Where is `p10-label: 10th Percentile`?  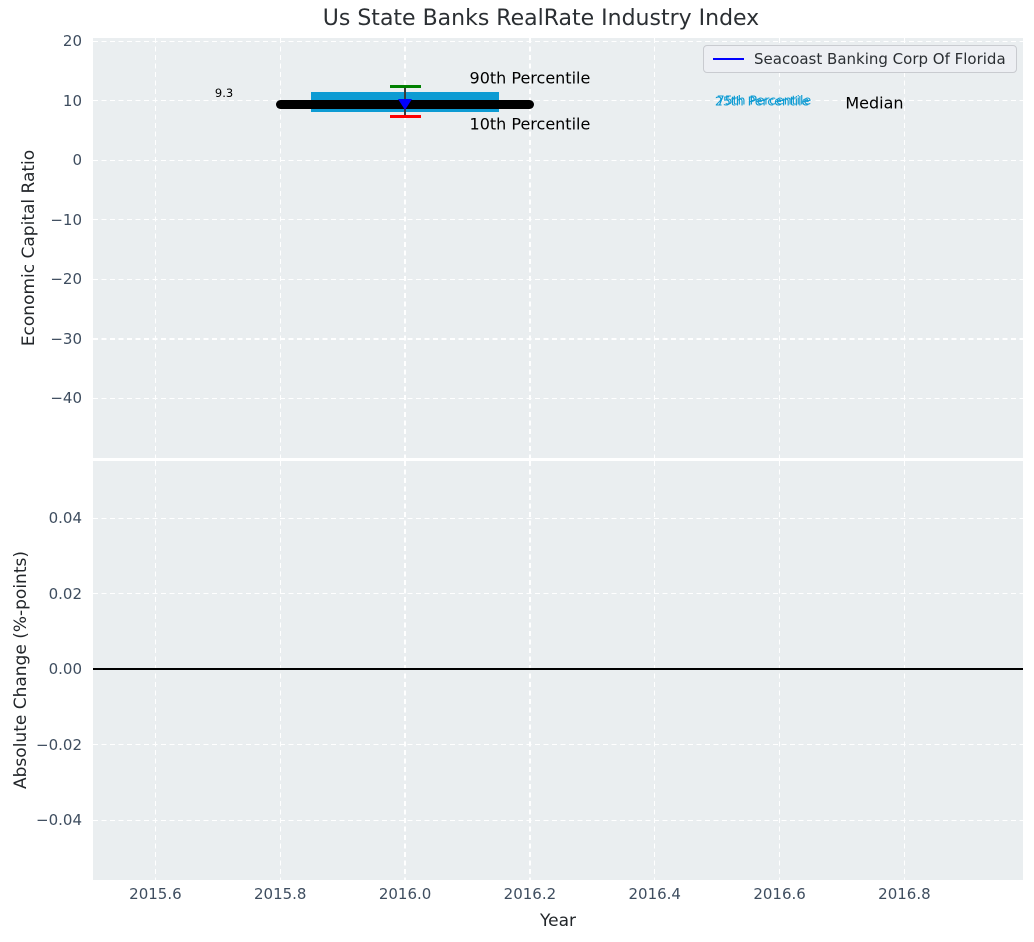
p10-label: 10th Percentile is located at coordinates (530, 124).